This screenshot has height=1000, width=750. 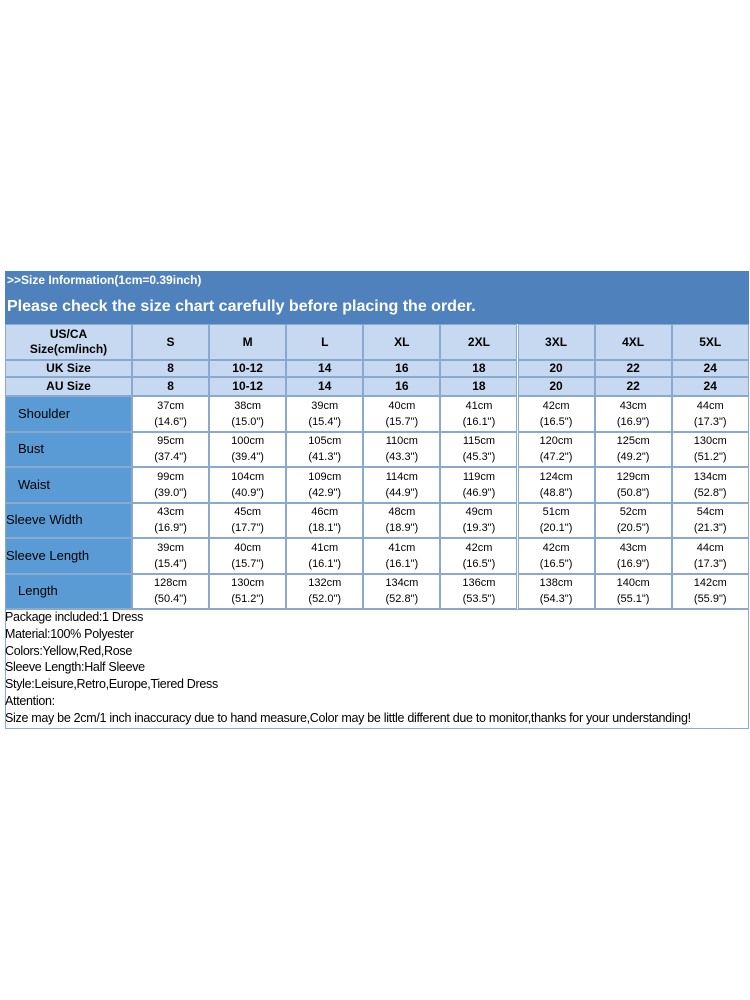 What do you see at coordinates (710, 492) in the screenshot?
I see `inch-value: (52.8")` at bounding box center [710, 492].